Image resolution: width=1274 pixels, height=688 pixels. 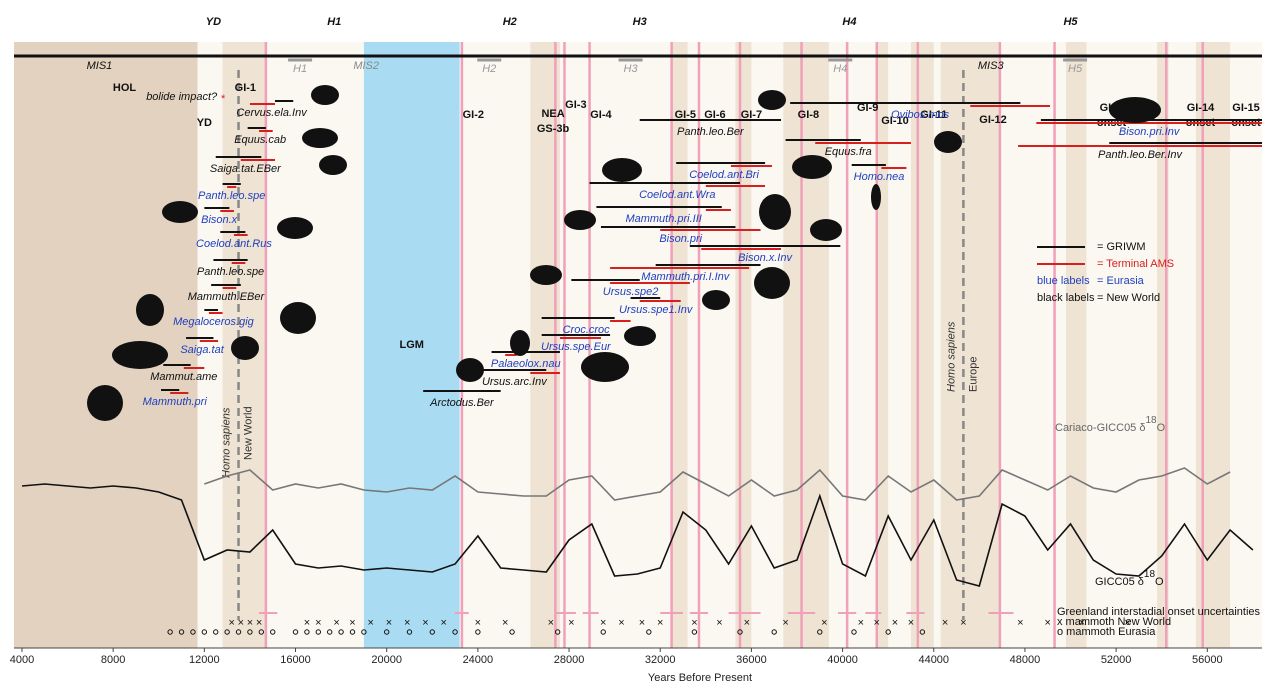 I want to click on heinrich-small-label: H5, so click(x=1075, y=69).